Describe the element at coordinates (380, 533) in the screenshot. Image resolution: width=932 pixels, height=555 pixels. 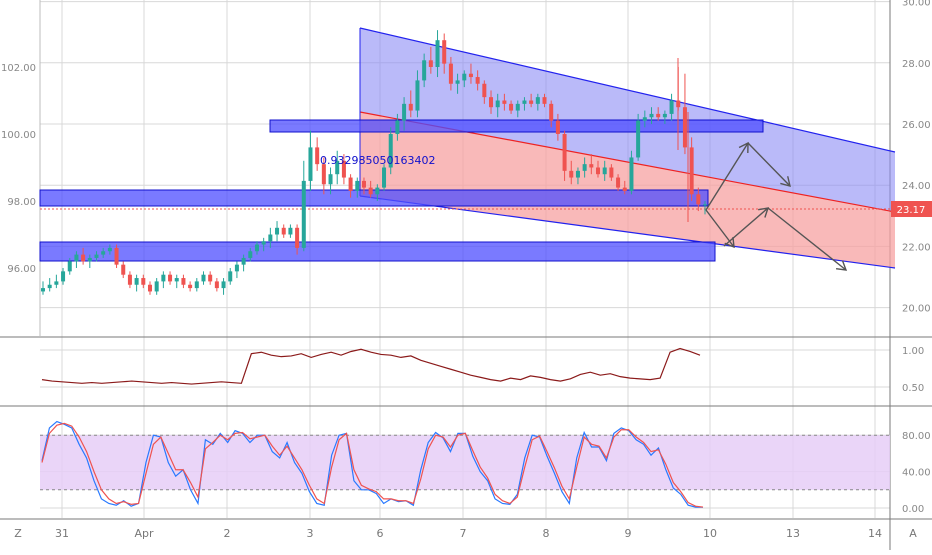
I see `x-axis-tick-label: 6` at that location.